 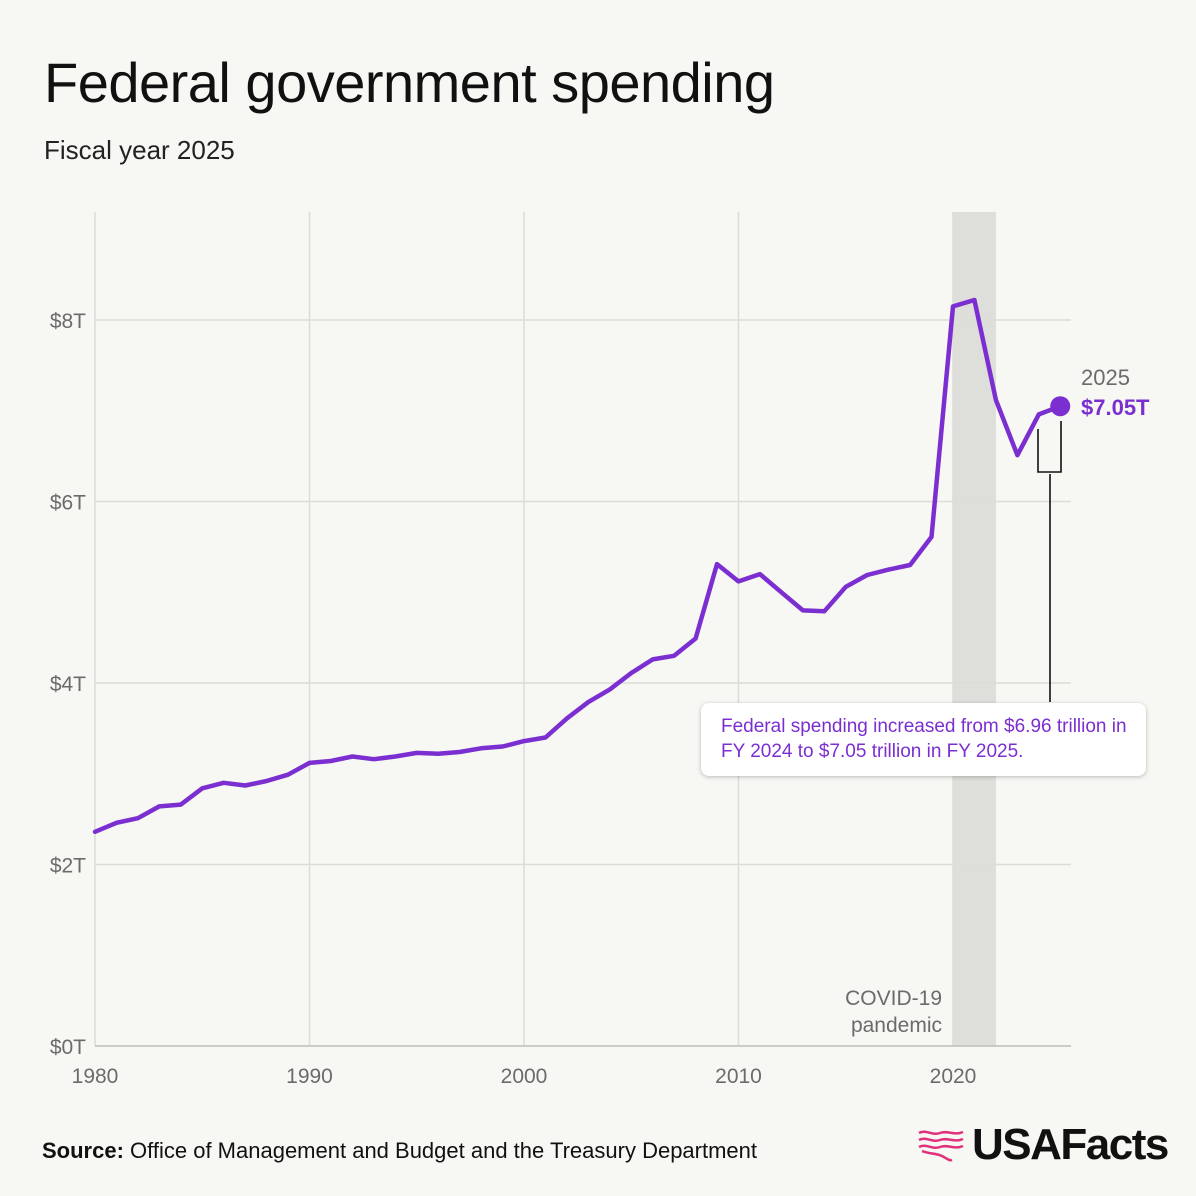 What do you see at coordinates (893, 998) in the screenshot?
I see `covid-label-line1: COVID-19` at bounding box center [893, 998].